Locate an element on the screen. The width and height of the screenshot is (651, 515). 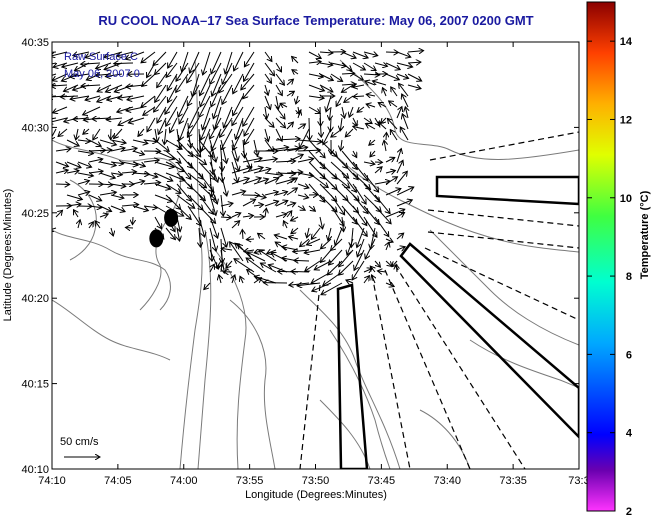
x-tick-label: 73:3 is located at coordinates (578, 481).